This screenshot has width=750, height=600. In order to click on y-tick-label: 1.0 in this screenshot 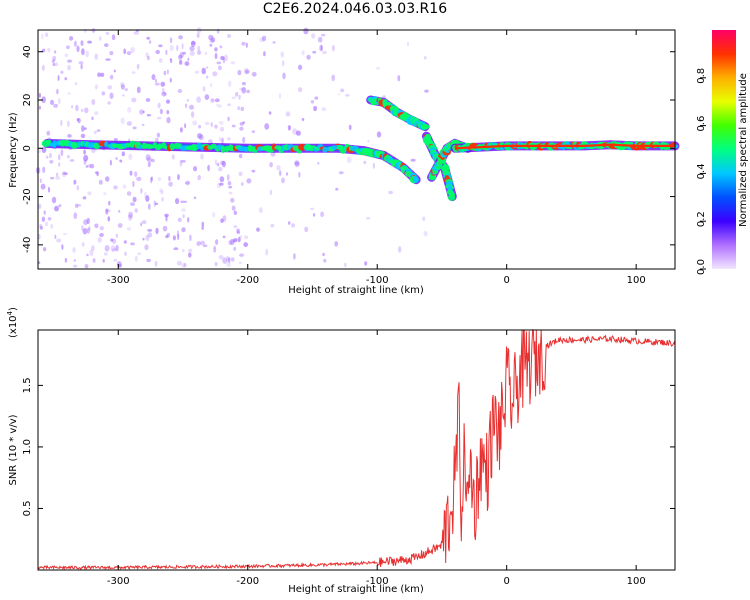, I will do `click(27, 447)`.